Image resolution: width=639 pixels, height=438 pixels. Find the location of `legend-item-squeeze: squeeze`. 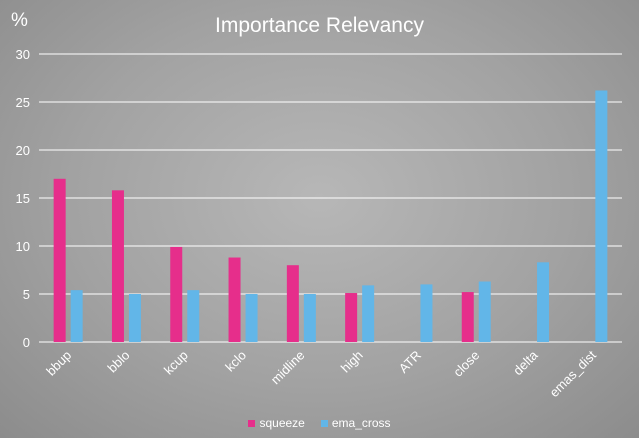

legend-item-squeeze: squeeze is located at coordinates (276, 423).